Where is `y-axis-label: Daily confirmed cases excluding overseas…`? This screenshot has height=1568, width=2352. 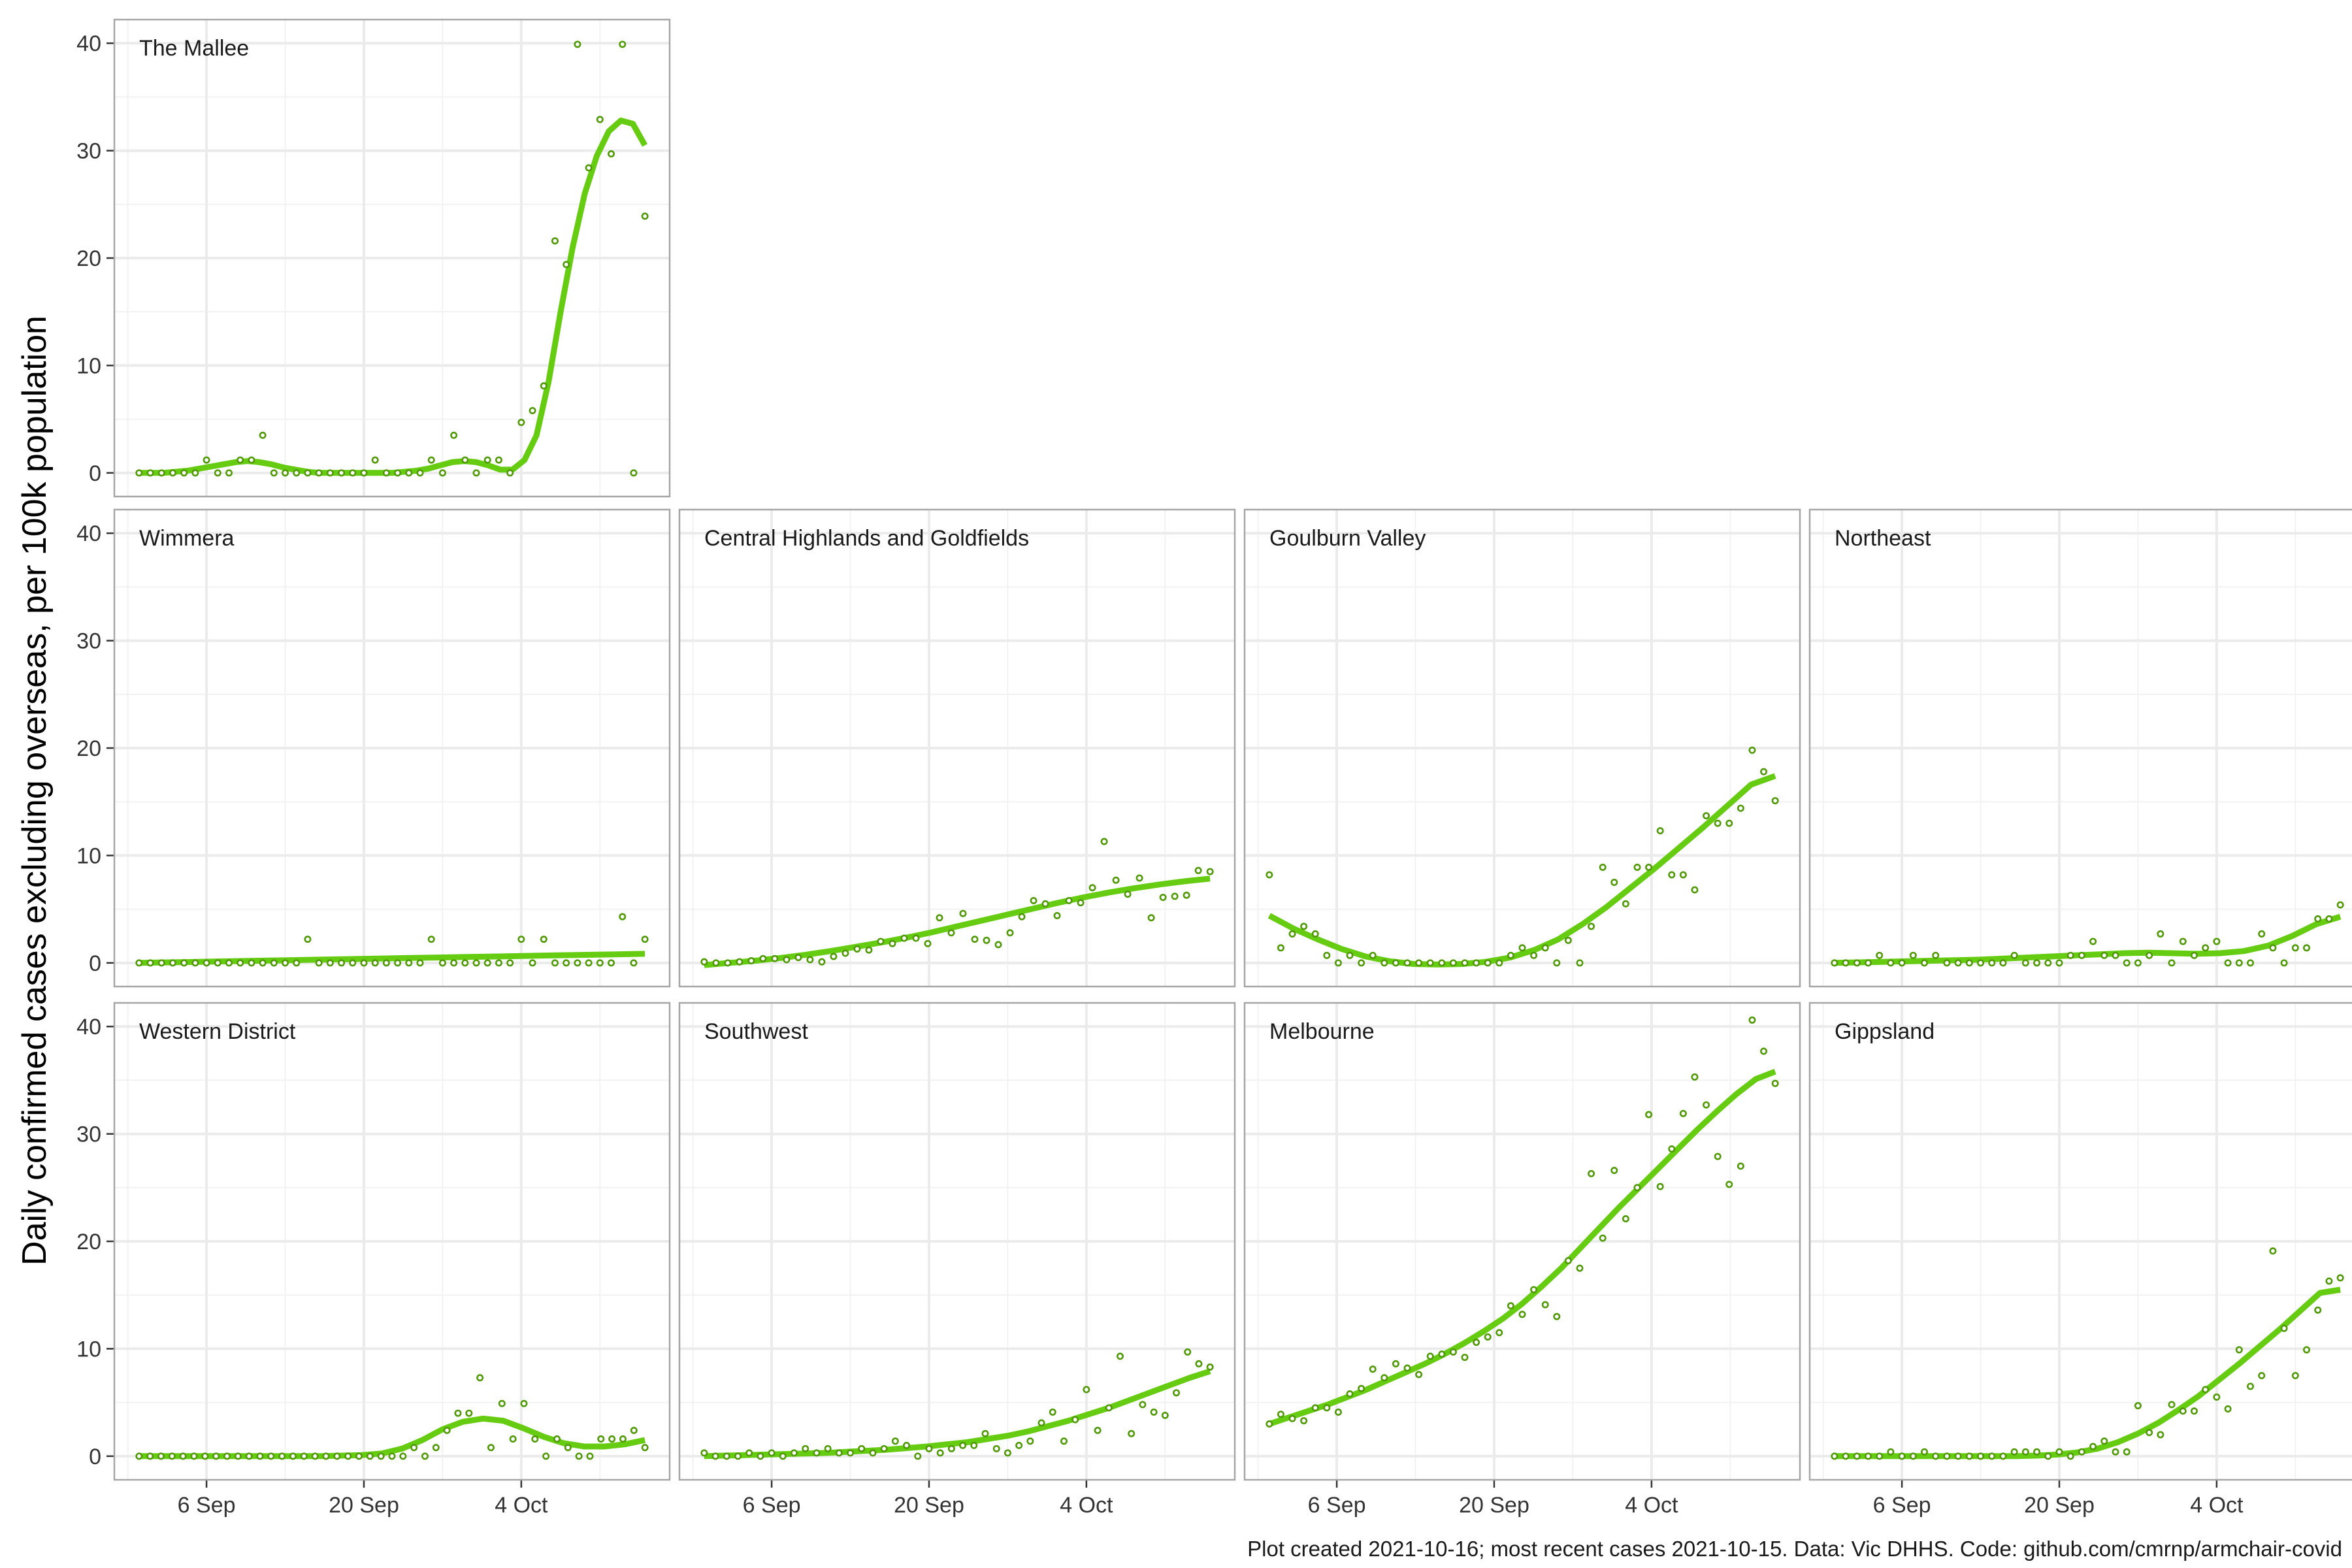 y-axis-label: Daily confirmed cases excluding overseas… is located at coordinates (35, 791).